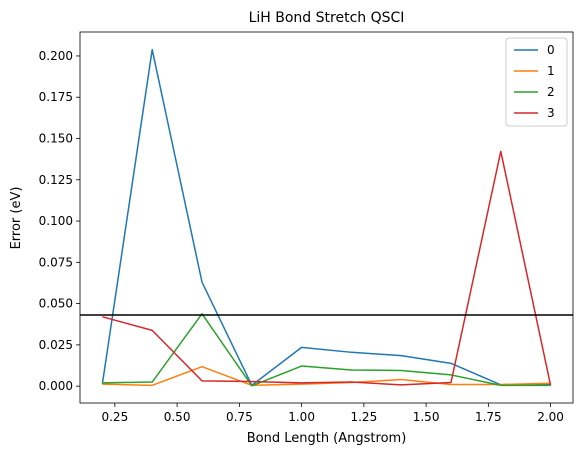  What do you see at coordinates (551, 113) in the screenshot?
I see `legend-label-3: 3` at bounding box center [551, 113].